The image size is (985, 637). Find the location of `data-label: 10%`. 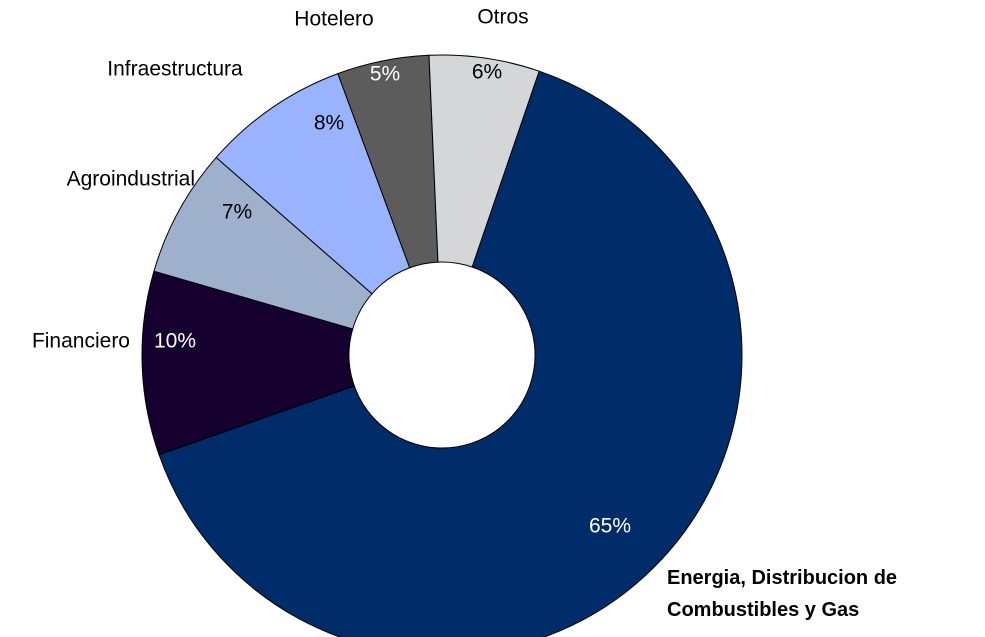

data-label: 10% is located at coordinates (175, 341).